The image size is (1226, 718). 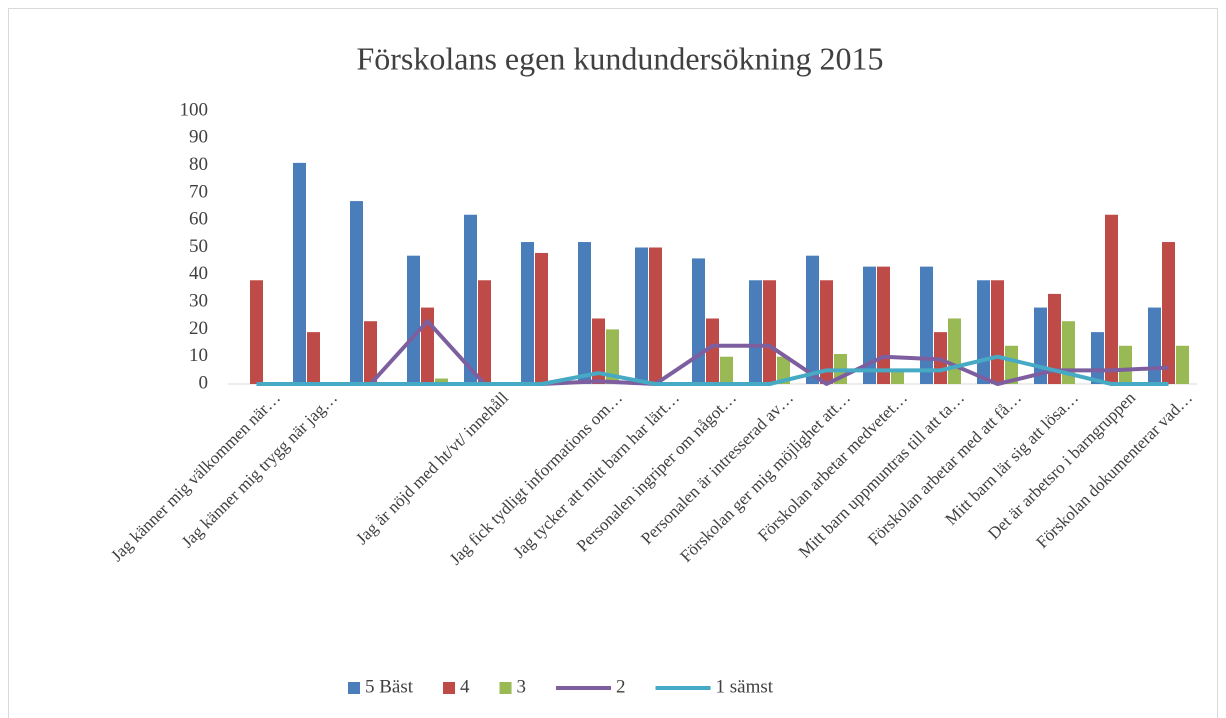 I want to click on y-tick-label: 20, so click(x=198, y=328).